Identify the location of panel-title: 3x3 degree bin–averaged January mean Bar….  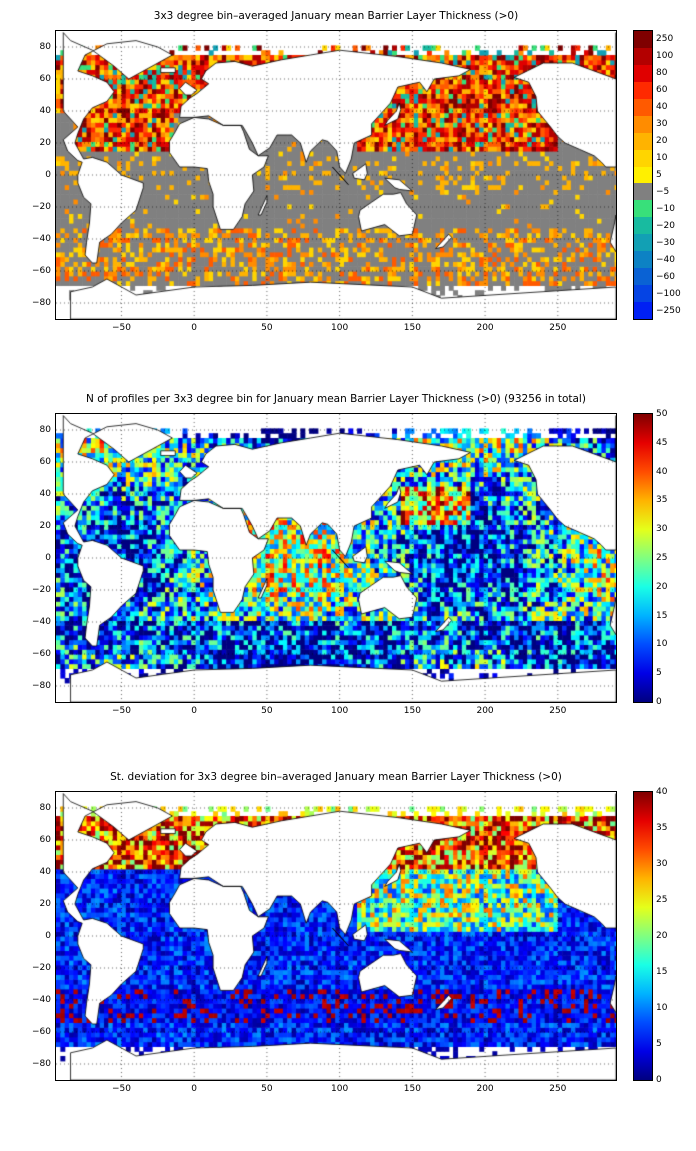
(336, 16).